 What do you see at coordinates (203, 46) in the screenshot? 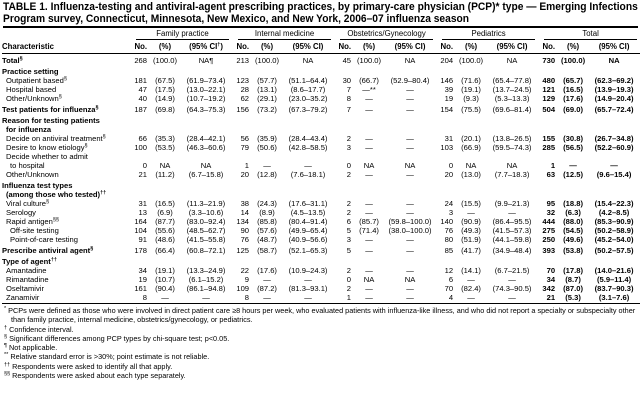
I see `column-header-text: (95% CI` at bounding box center [203, 46].